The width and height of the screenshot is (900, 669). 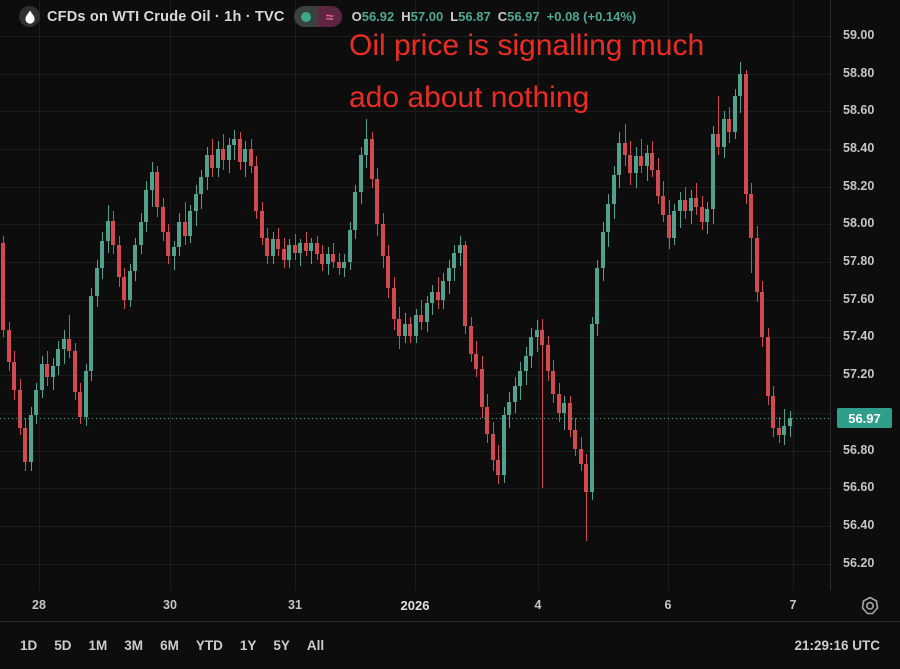 What do you see at coordinates (98, 645) in the screenshot?
I see `range-button-1m: 1M` at bounding box center [98, 645].